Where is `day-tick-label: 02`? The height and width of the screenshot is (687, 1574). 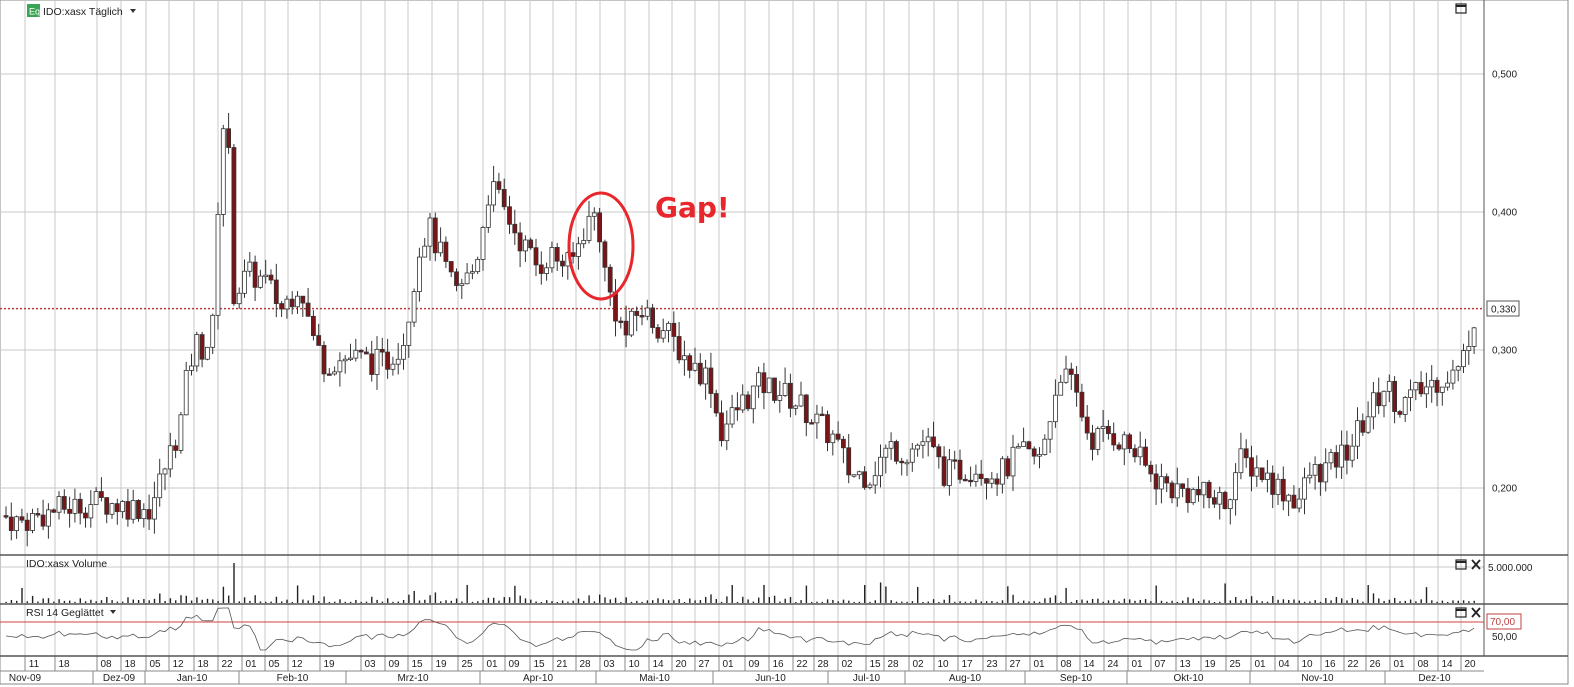
day-tick-label: 02 is located at coordinates (847, 664).